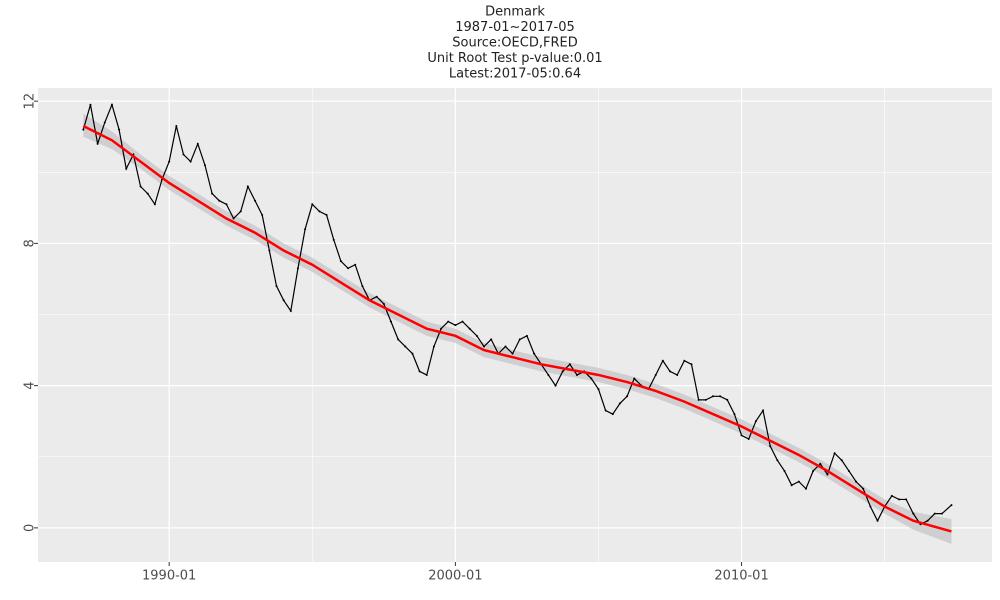 Image resolution: width=1000 pixels, height=600 pixels. Describe the element at coordinates (30, 385) in the screenshot. I see `y-tick-label: 4` at that location.